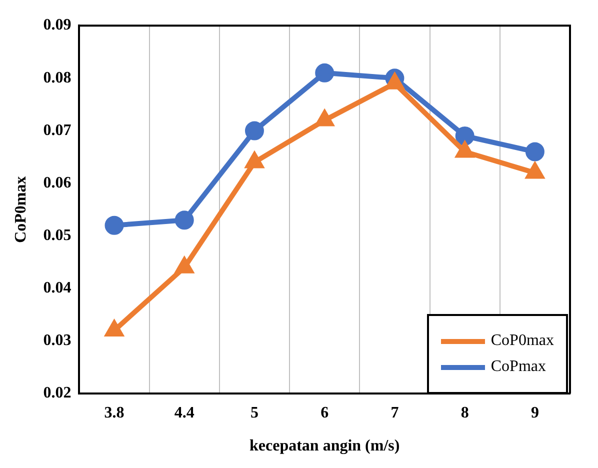 This screenshot has width=598, height=468. What do you see at coordinates (57, 288) in the screenshot?
I see `y-tick-label: 0.04` at bounding box center [57, 288].